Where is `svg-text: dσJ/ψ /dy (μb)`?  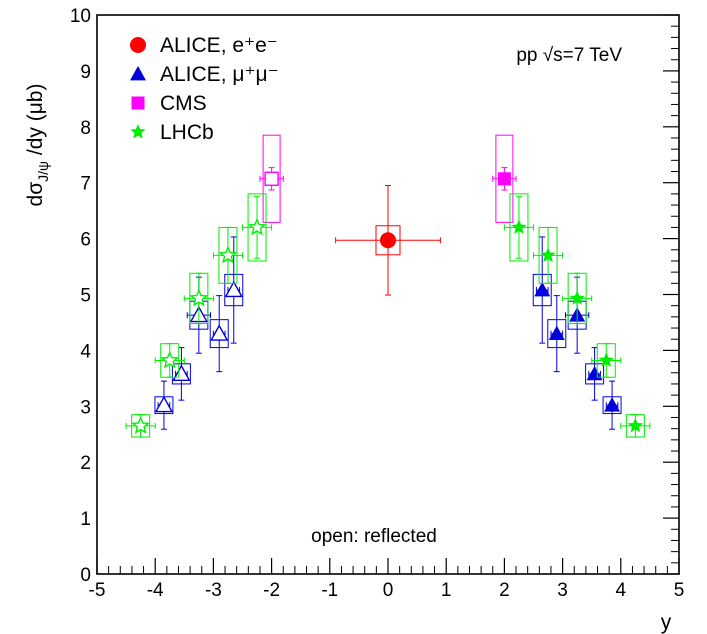
svg-text: dσJ/ψ /dy (μb) is located at coordinates (37, 145).